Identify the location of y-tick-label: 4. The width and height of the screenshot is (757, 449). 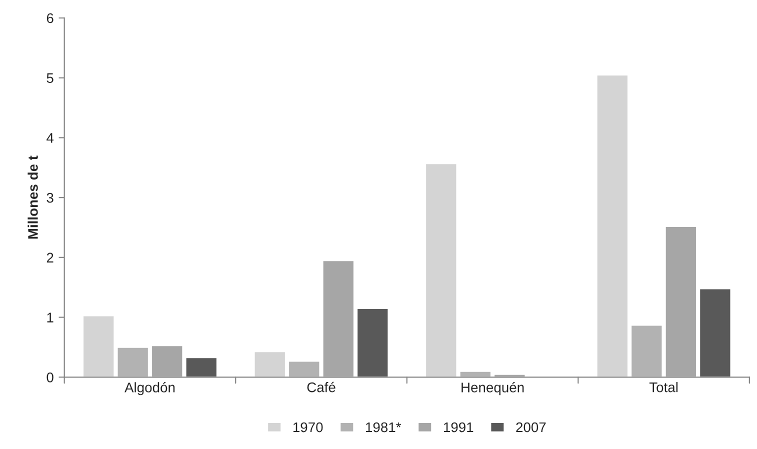
(50, 138).